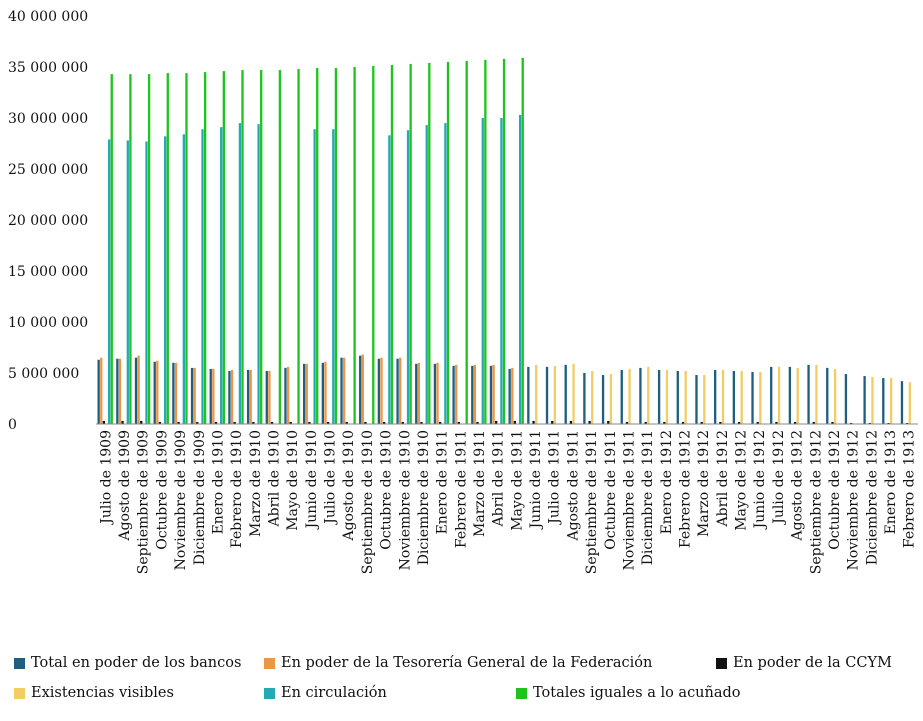 This screenshot has height=721, width=923. What do you see at coordinates (812, 663) in the screenshot?
I see `legend-label-ccym: En poder de la CCYM` at bounding box center [812, 663].